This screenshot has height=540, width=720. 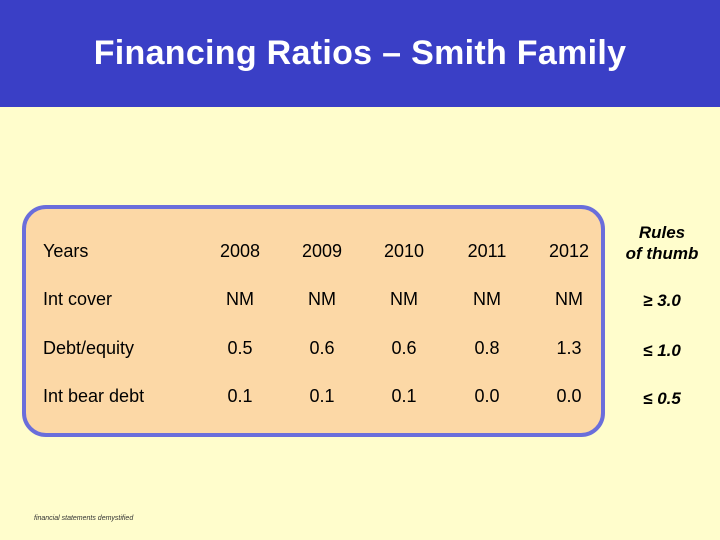 I want to click on table-cell: 0.8, so click(x=487, y=348).